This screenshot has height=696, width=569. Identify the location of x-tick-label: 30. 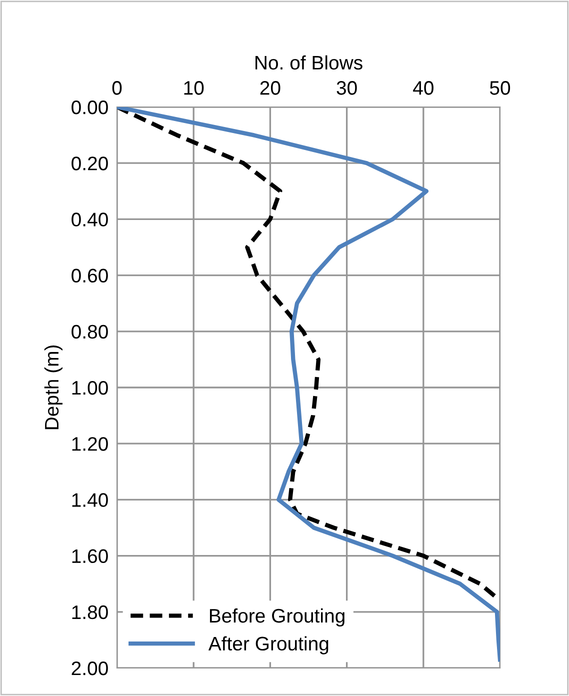
(346, 88).